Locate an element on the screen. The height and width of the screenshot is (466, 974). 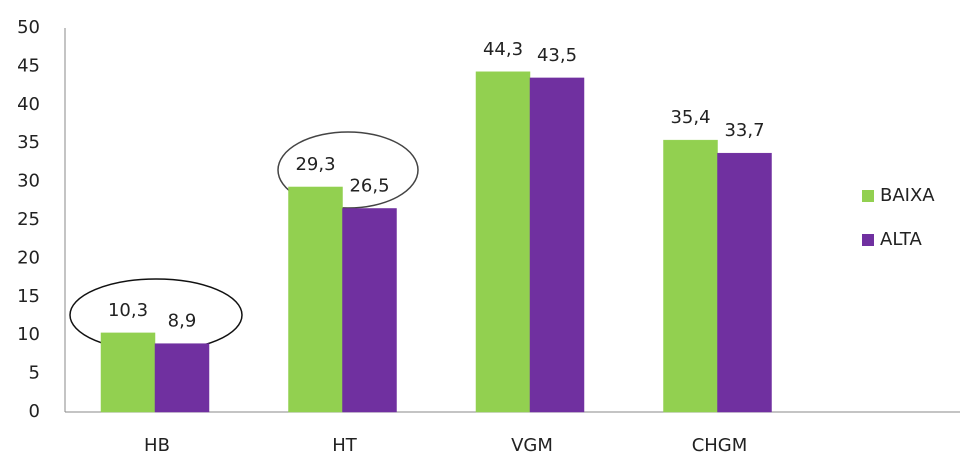
x-tick-label: CHGM is located at coordinates (720, 445).